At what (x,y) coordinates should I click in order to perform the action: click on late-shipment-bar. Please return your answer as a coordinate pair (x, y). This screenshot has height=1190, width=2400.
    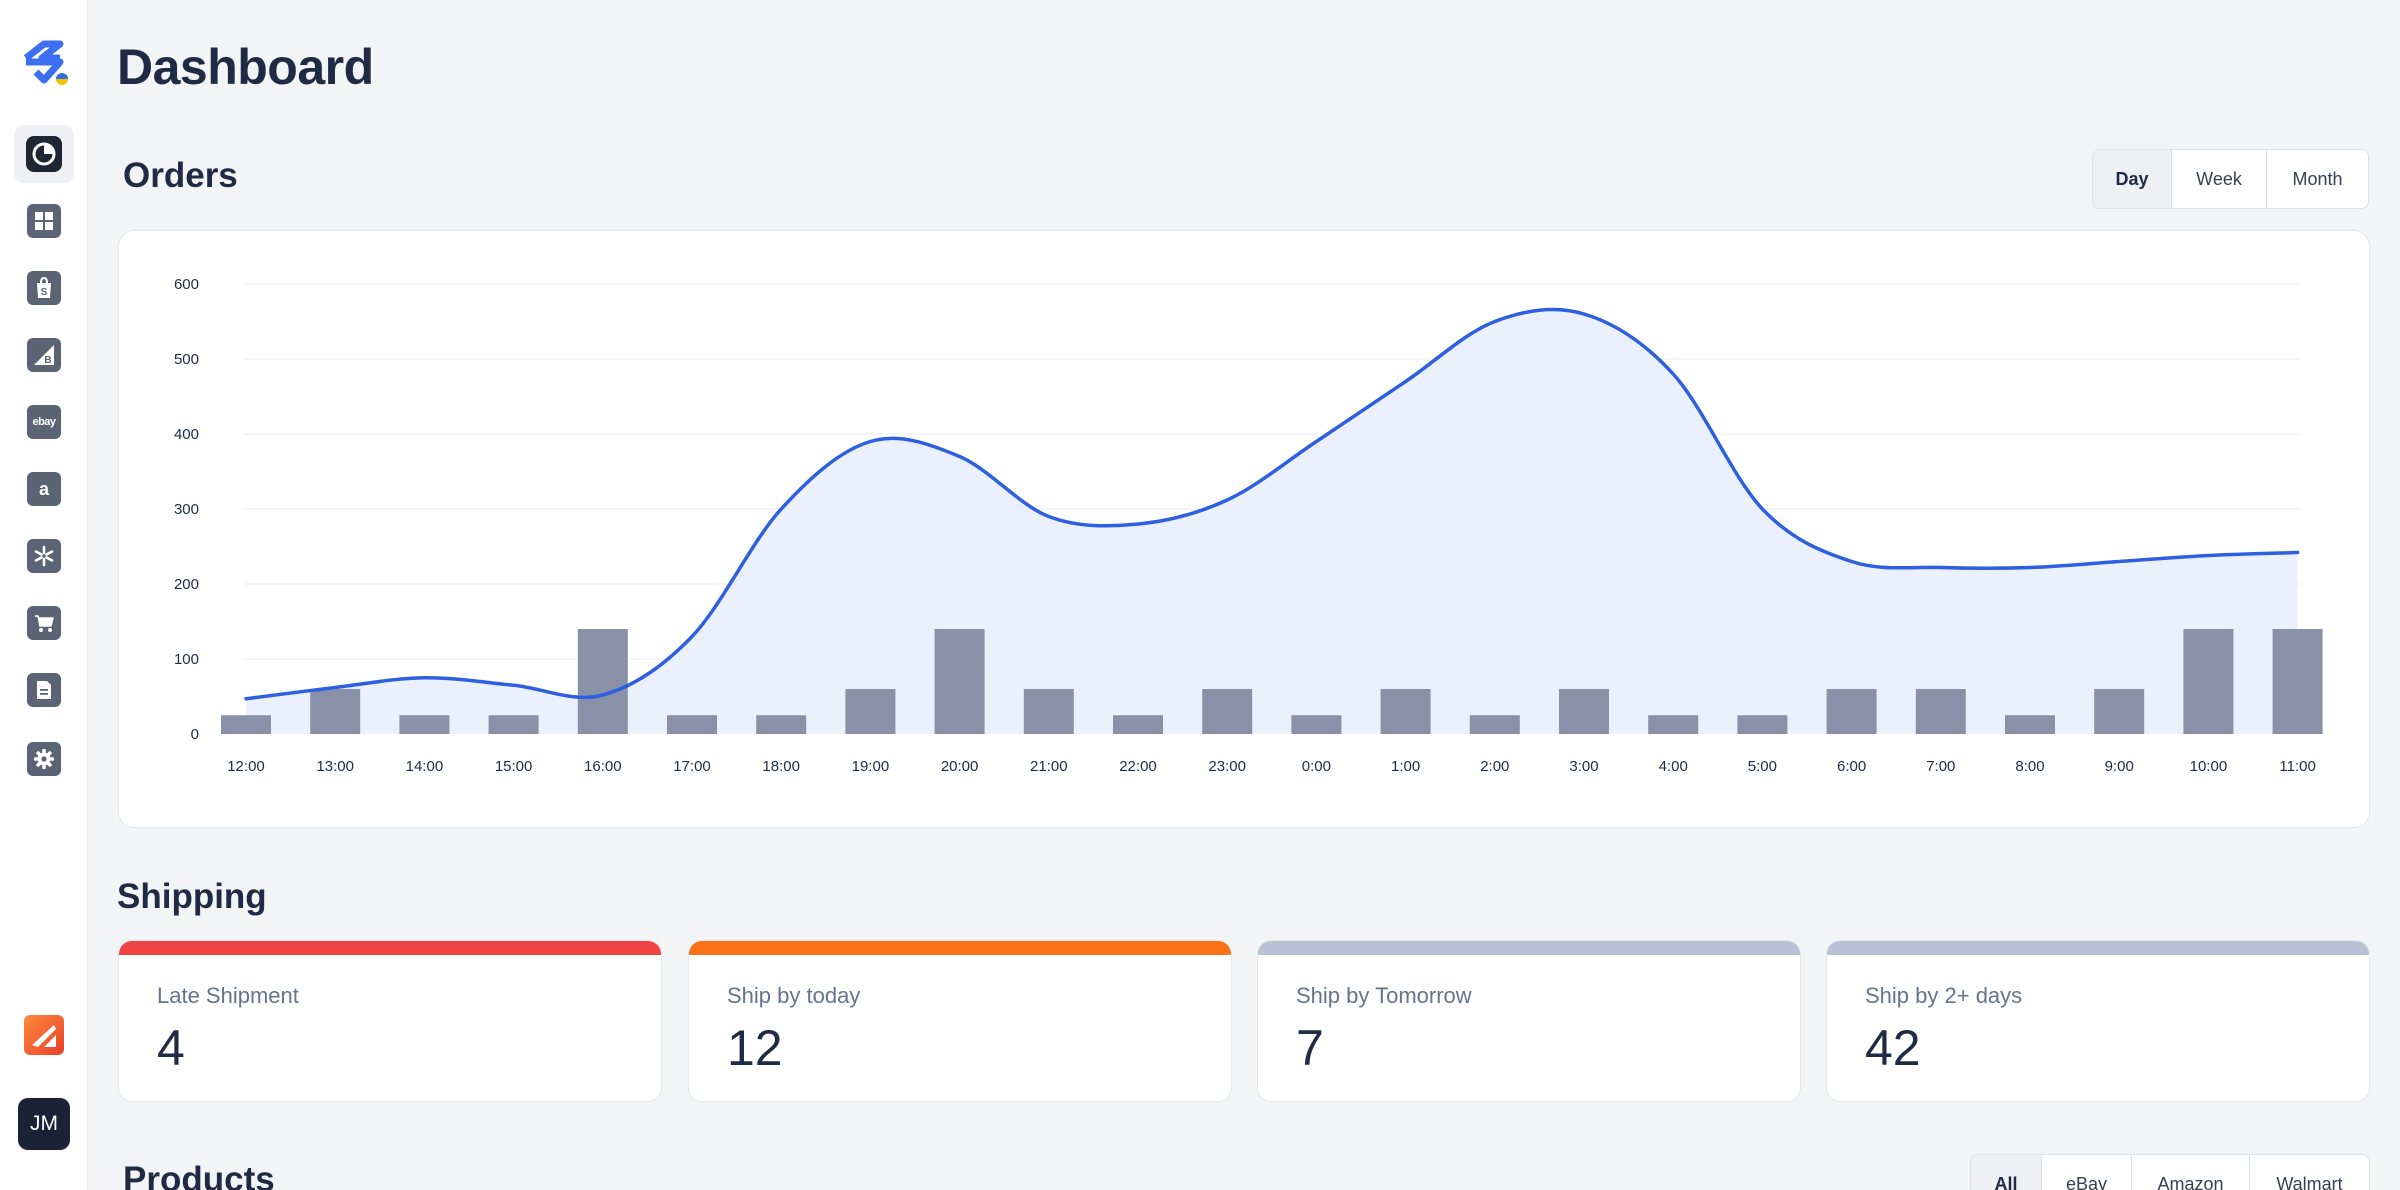
    Looking at the image, I should click on (390, 948).